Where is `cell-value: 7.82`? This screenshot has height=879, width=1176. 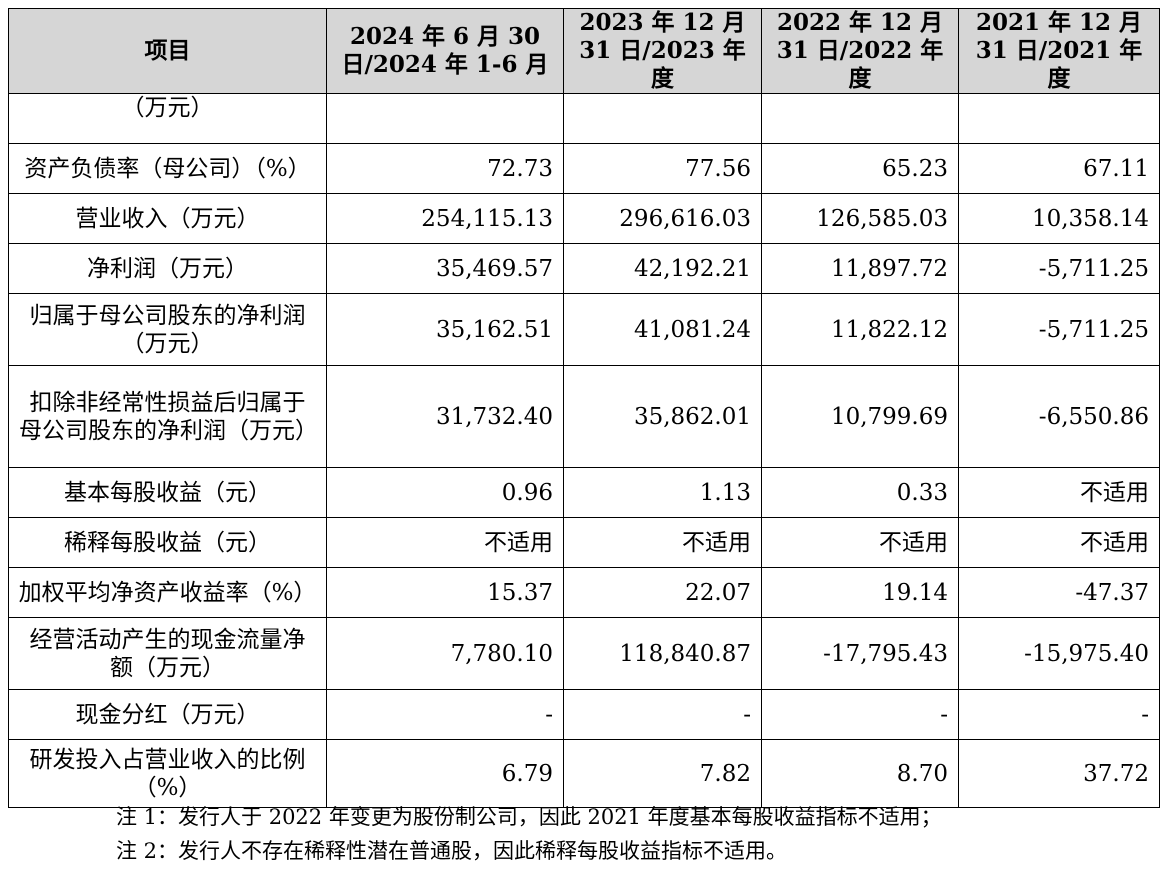 cell-value: 7.82 is located at coordinates (662, 773).